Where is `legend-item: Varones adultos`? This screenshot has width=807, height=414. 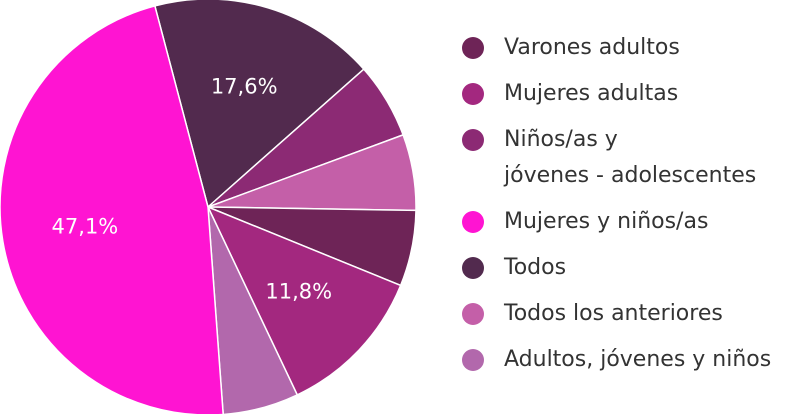
legend-item: Varones adultos is located at coordinates (632, 48).